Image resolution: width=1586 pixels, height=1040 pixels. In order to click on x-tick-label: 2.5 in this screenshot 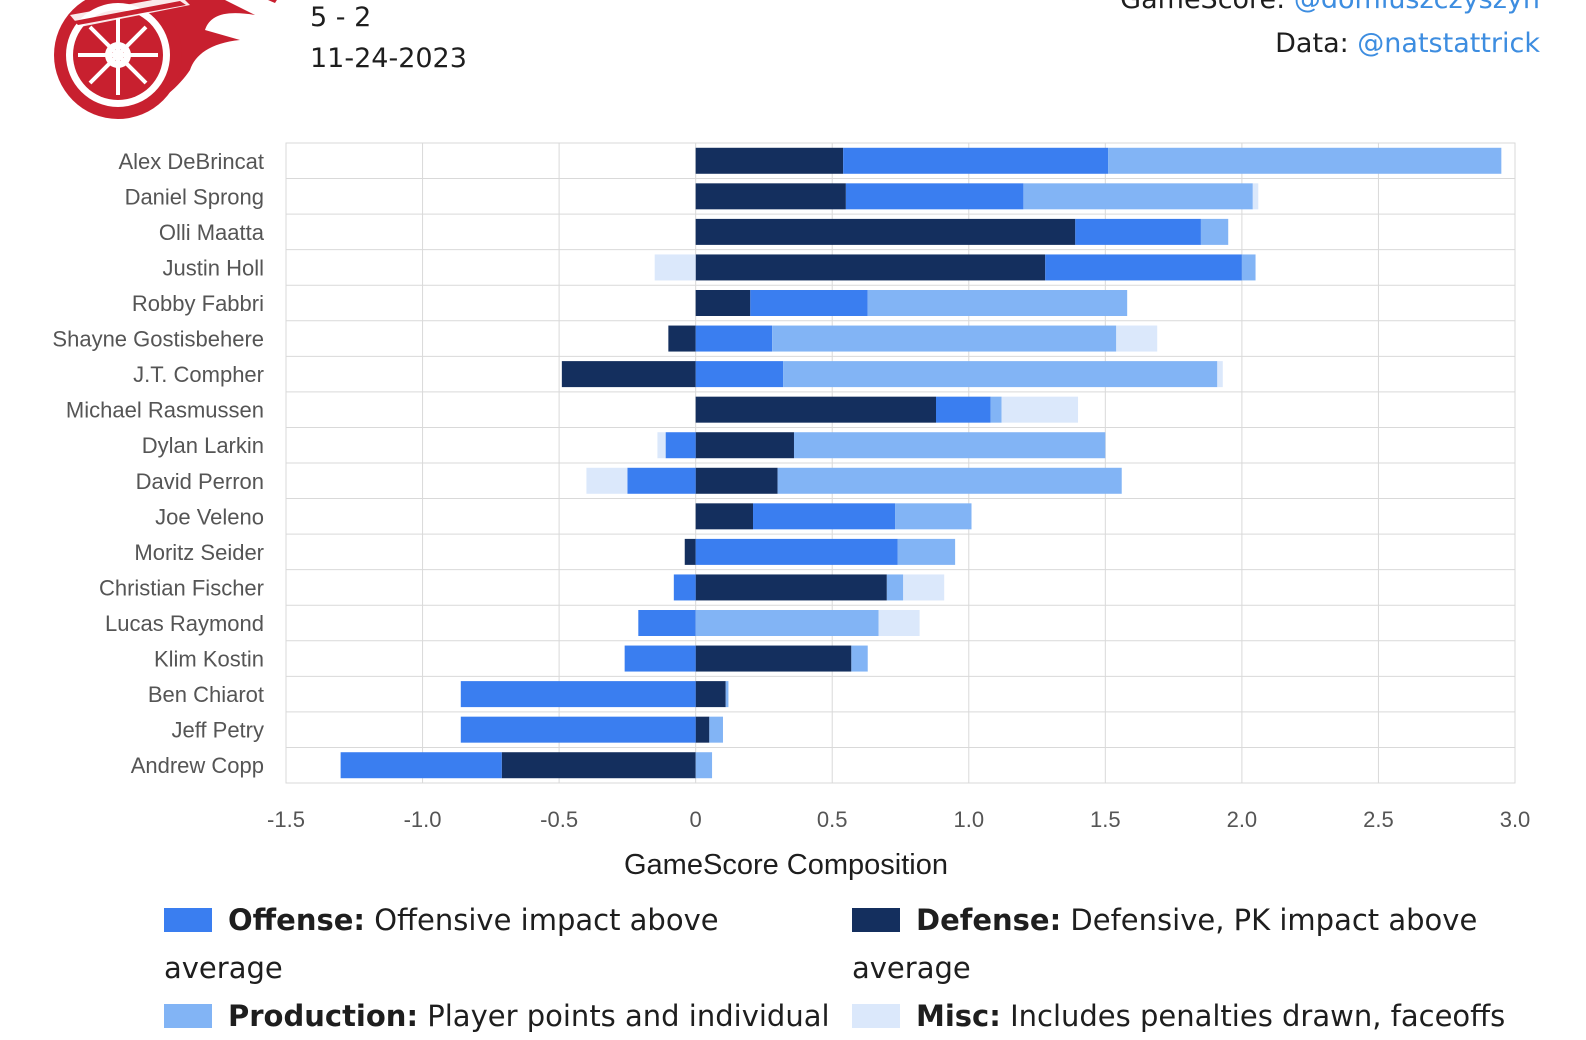, I will do `click(1378, 819)`.